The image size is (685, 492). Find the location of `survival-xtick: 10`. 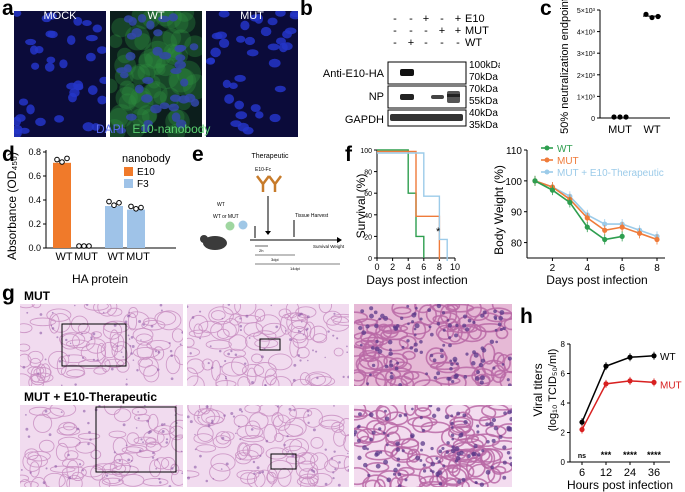

survival-xtick: 10 is located at coordinates (455, 267).